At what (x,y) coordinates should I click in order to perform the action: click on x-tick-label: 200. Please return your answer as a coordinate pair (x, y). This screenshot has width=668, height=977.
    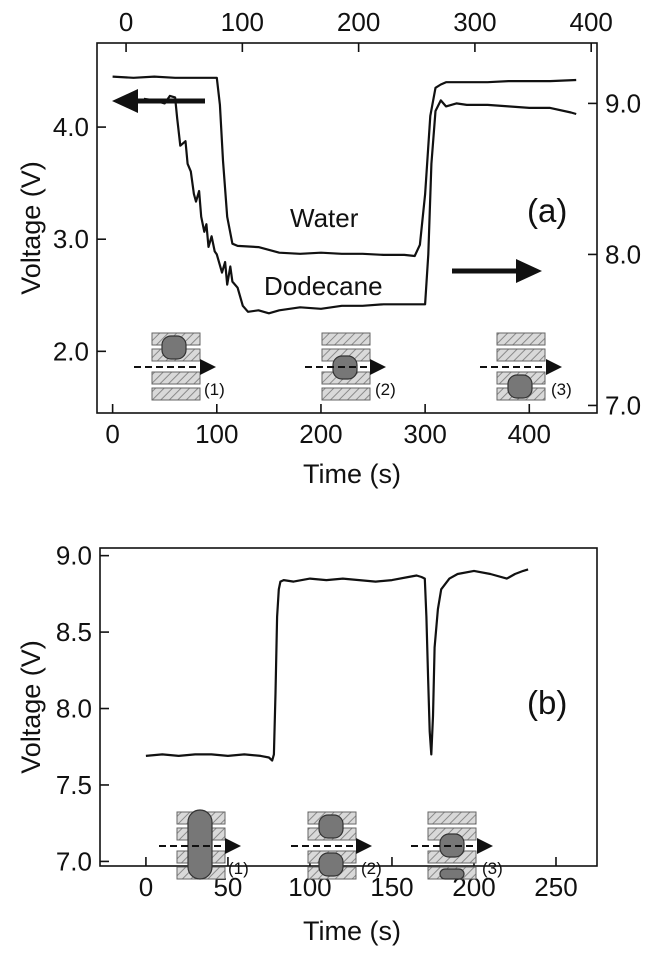
    Looking at the image, I should click on (320, 434).